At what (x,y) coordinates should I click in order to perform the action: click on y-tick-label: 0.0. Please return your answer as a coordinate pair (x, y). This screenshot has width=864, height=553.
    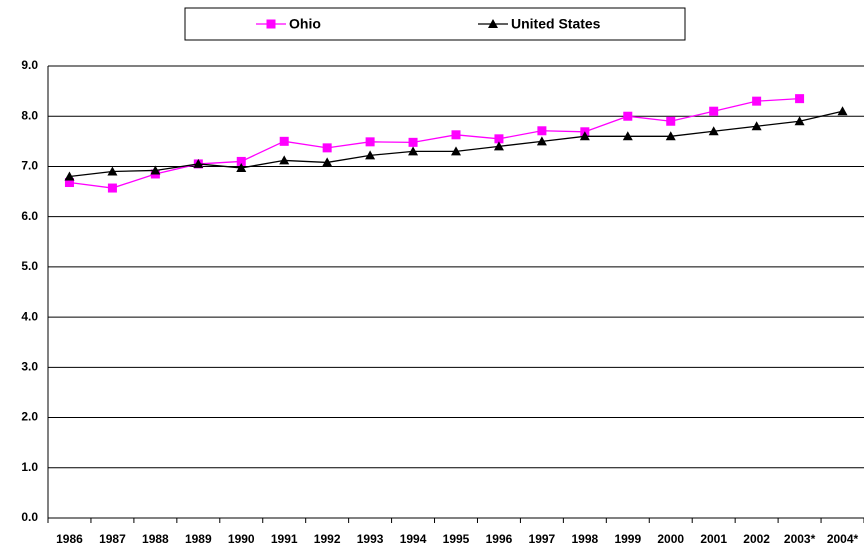
    Looking at the image, I should click on (29, 517).